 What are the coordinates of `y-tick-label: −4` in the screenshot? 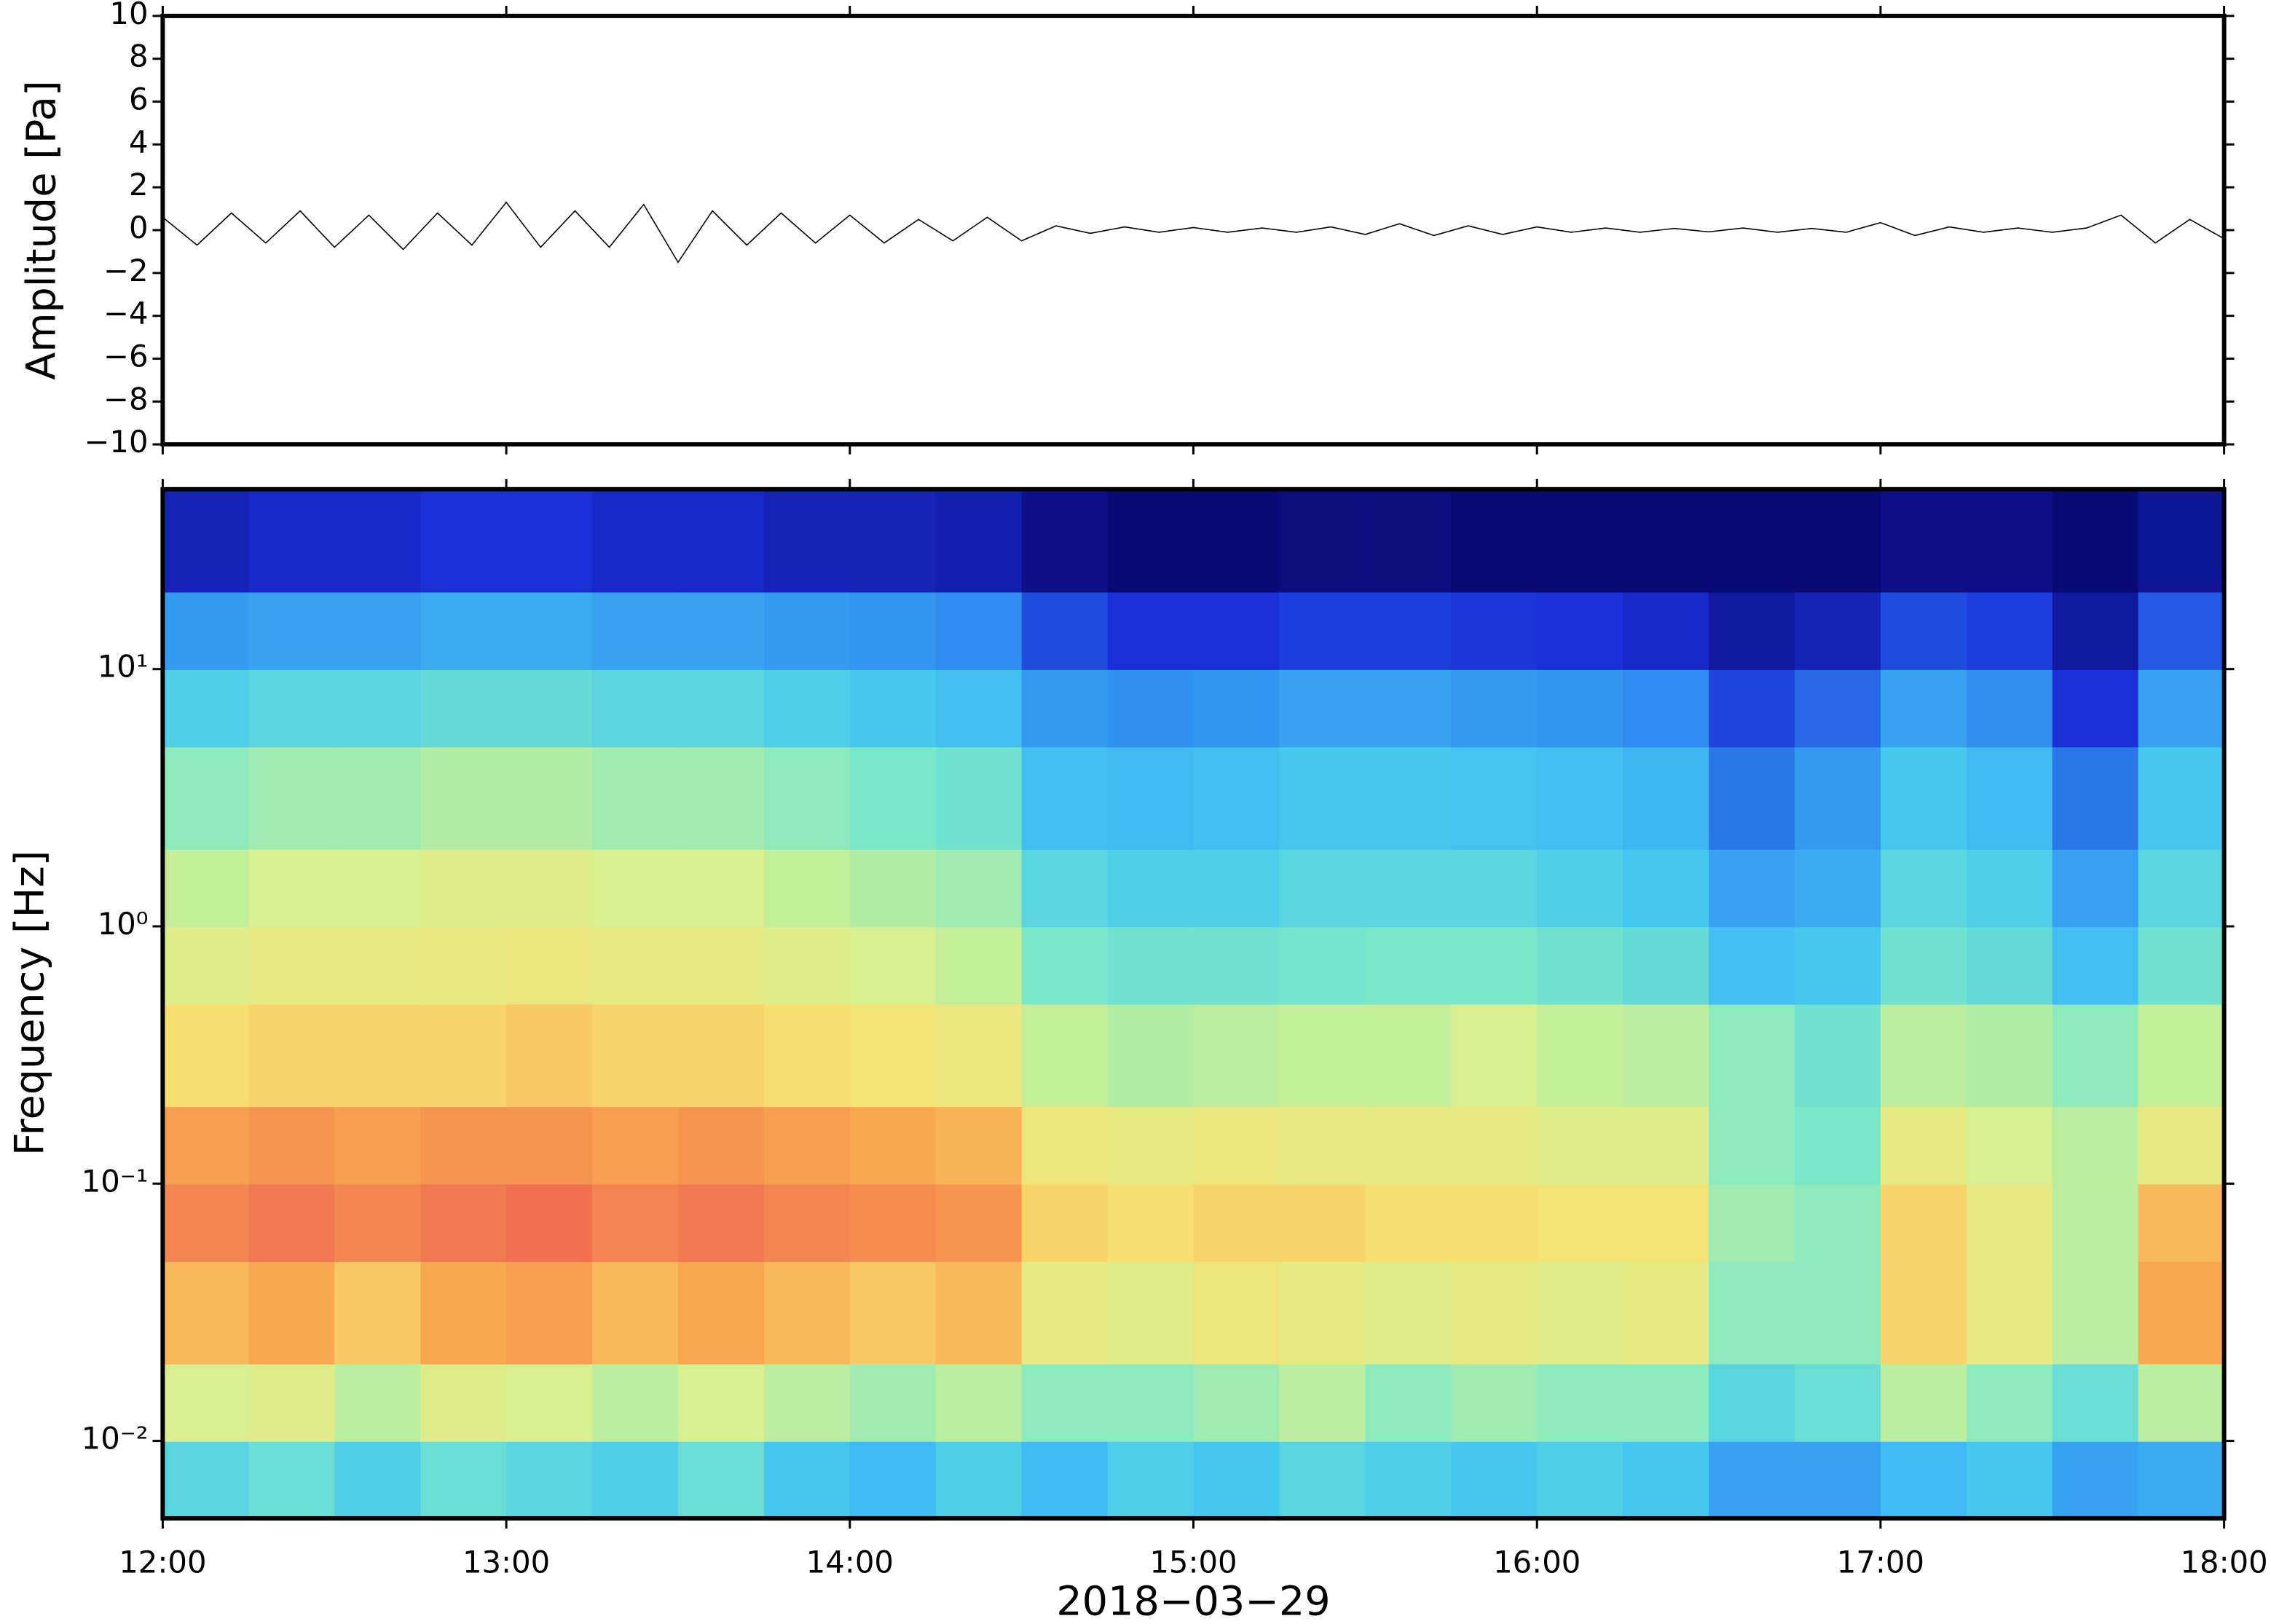 It's located at (126, 313).